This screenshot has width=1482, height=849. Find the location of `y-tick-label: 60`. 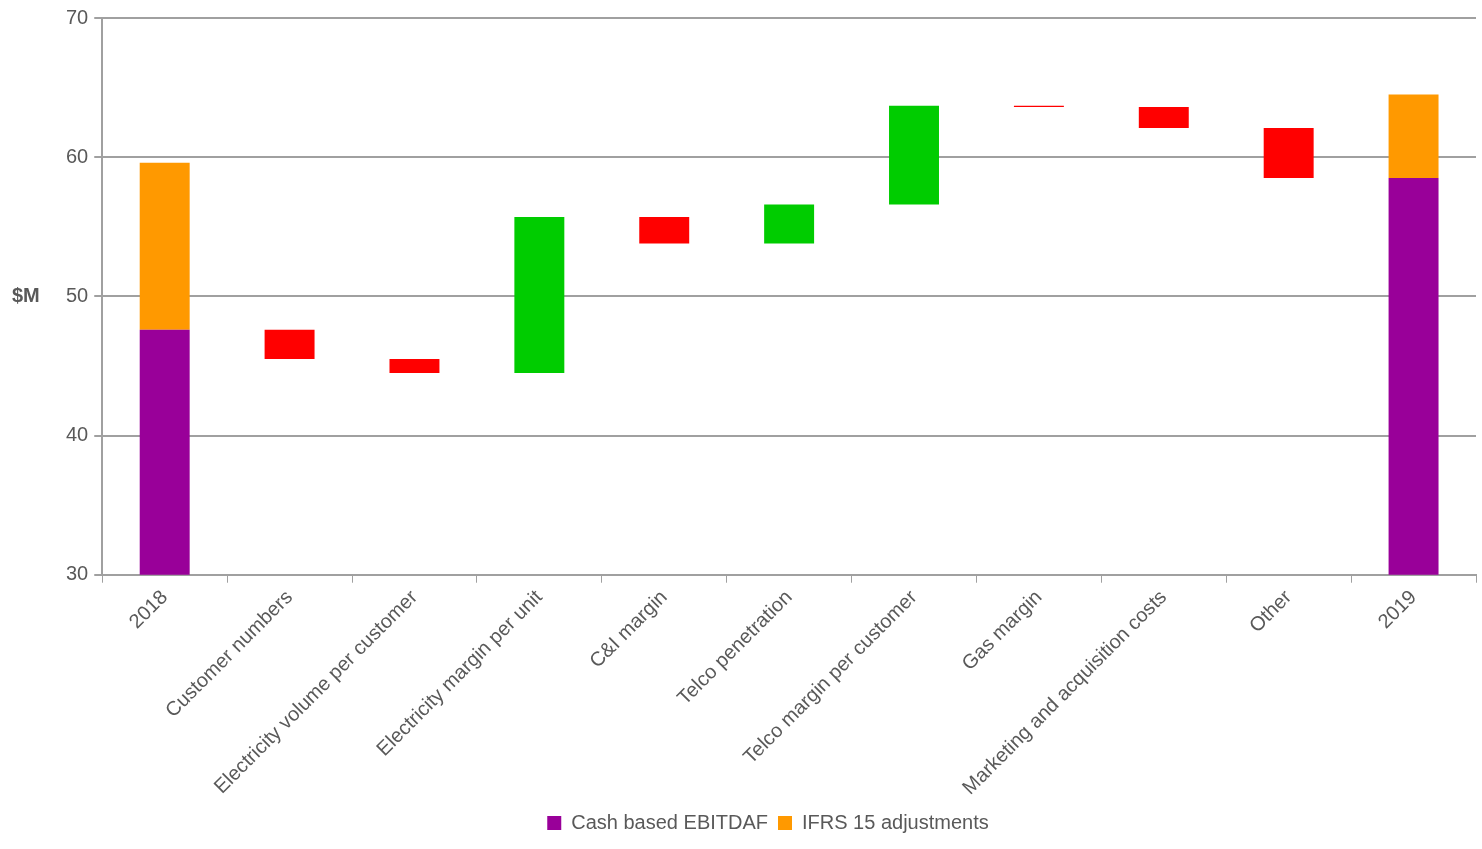

y-tick-label: 60 is located at coordinates (77, 155).